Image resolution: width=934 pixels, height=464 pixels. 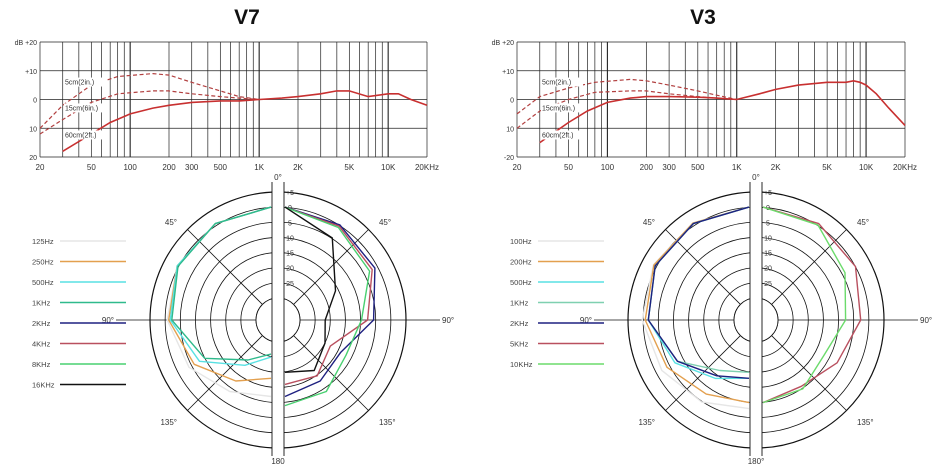 I want to click on polar-series-10khz, so click(x=804, y=305).